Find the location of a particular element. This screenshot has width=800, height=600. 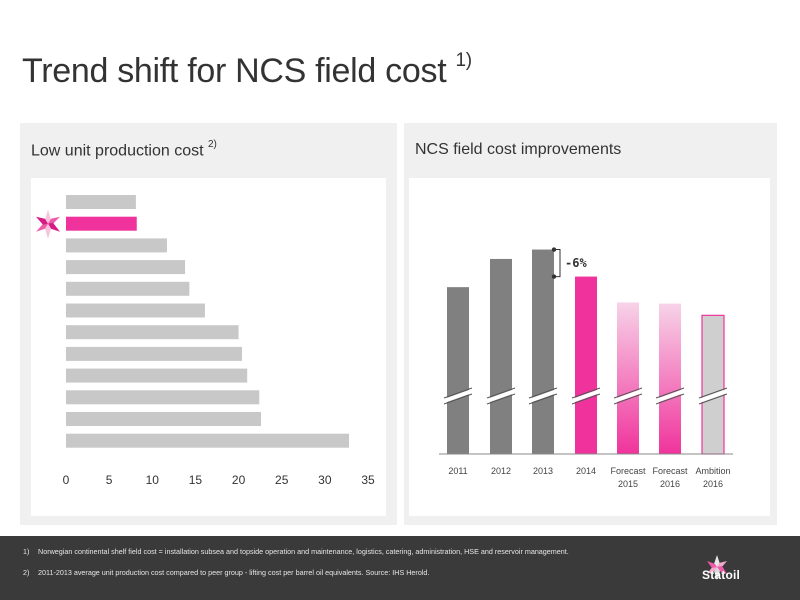

x-tick-label: 5 is located at coordinates (109, 480).